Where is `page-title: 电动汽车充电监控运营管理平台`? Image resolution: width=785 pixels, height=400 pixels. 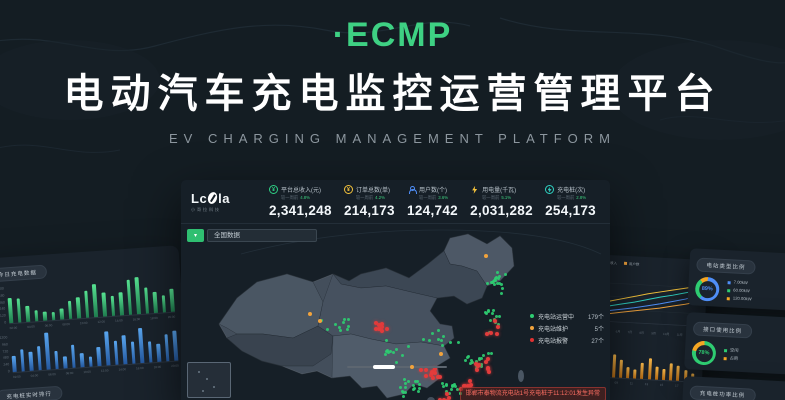
page-title: 电动汽车充电监控运营管理平台 is located at coordinates (392, 94).